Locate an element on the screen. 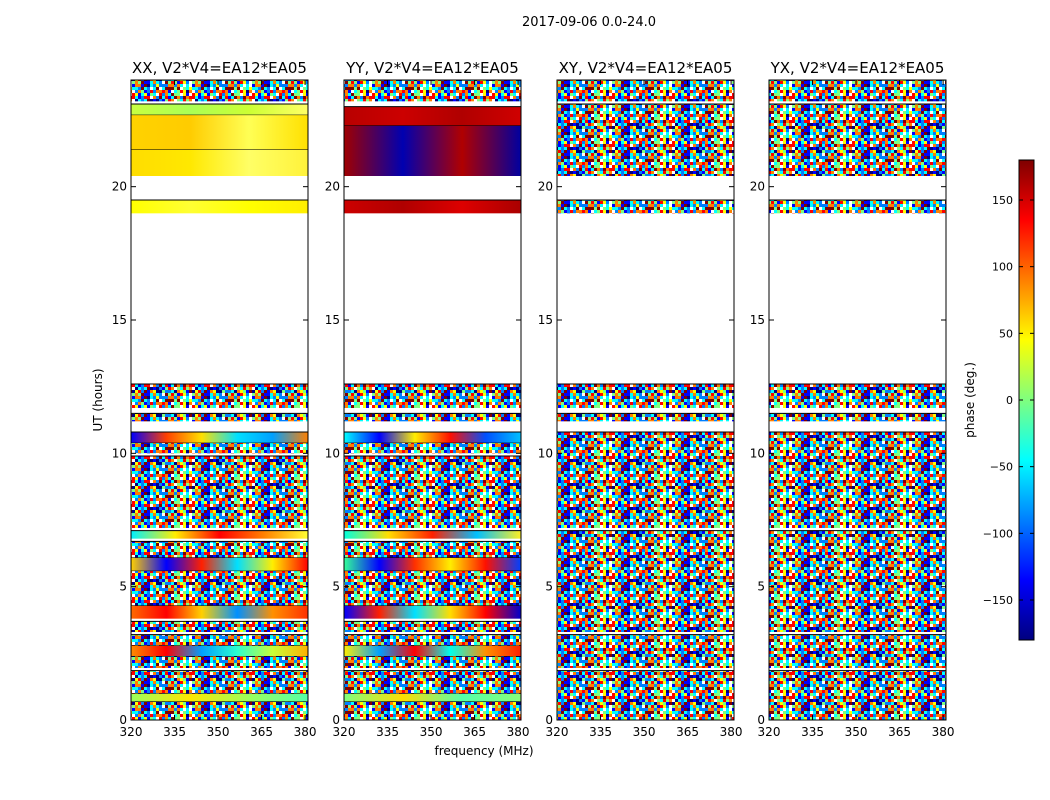  colorbar-tick-label: −100 is located at coordinates (998, 533).